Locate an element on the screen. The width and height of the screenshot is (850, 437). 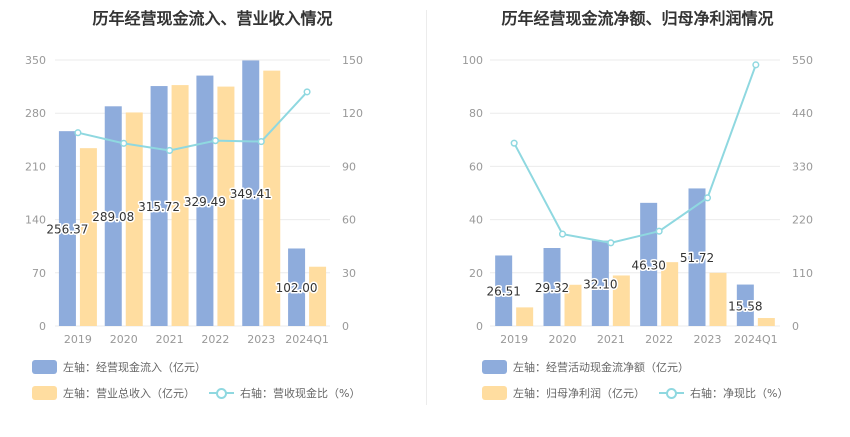
legend-label: 左轴：经营活动现金流净额（亿元） is located at coordinates (601, 367).